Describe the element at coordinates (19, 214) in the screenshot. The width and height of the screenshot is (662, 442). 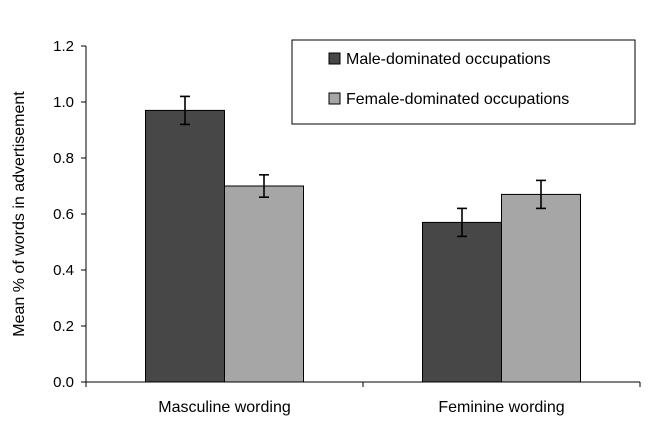
I see `y-axis-title: Mean % of words in advertisement` at that location.